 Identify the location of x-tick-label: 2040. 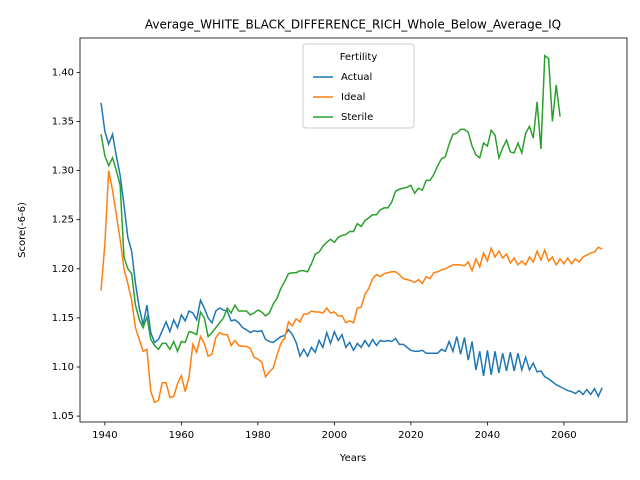
(487, 435).